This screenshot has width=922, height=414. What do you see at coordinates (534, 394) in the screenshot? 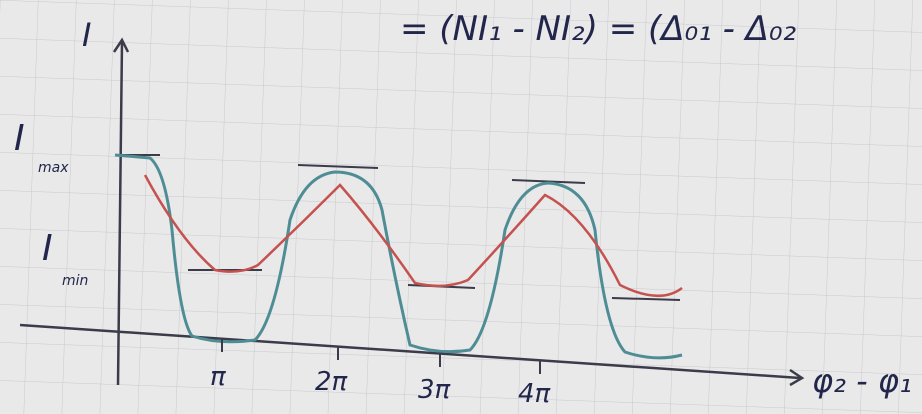
I see `x-tick-label: 4π` at bounding box center [534, 394].